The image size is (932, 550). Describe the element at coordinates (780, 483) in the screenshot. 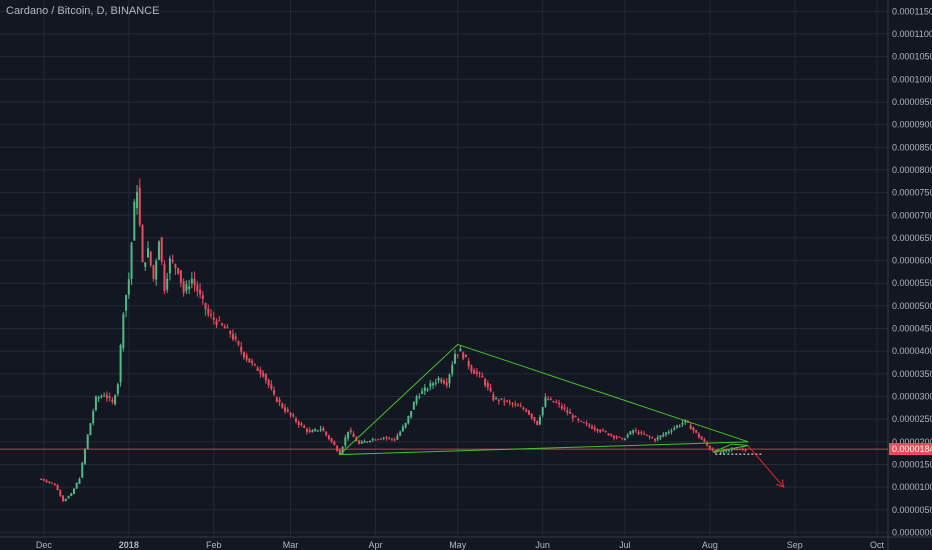

I see `down-arrow-head` at that location.